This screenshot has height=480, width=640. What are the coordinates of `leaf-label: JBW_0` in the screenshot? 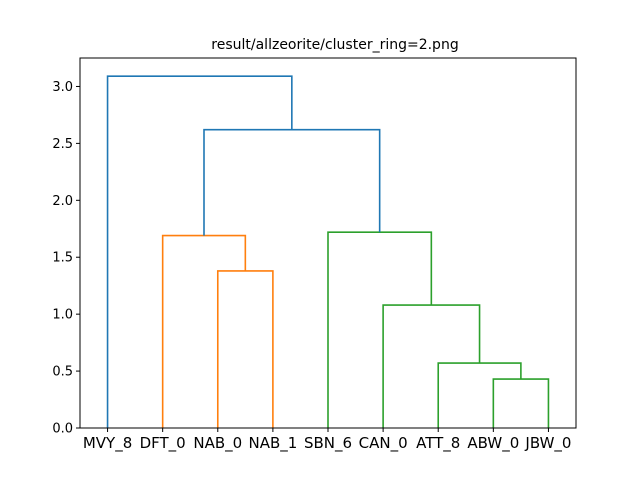 It's located at (547, 443).